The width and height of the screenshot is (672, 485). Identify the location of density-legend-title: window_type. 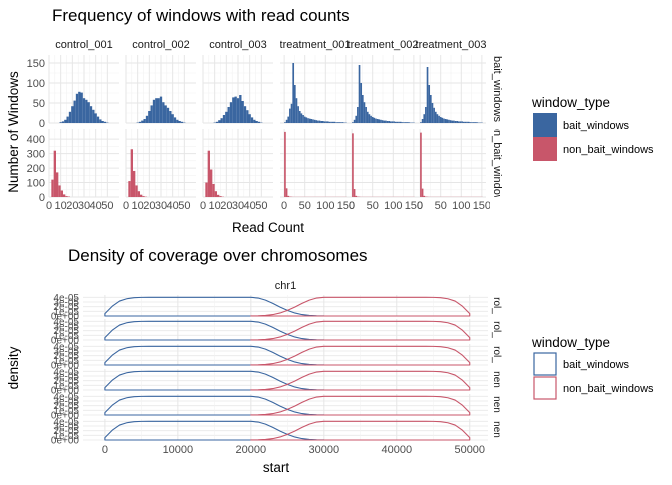
(570, 342).